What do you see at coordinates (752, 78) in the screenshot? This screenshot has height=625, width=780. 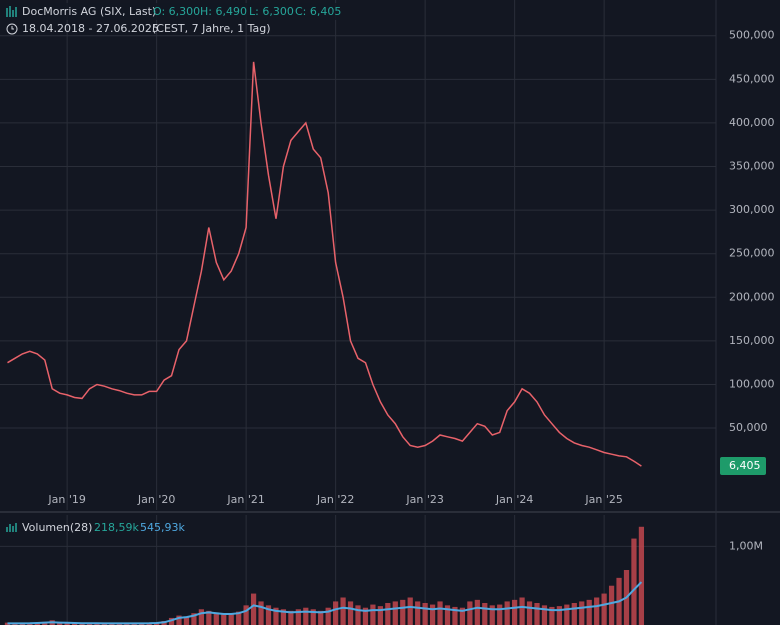 I see `y-tick-label: 450,000` at bounding box center [752, 78].